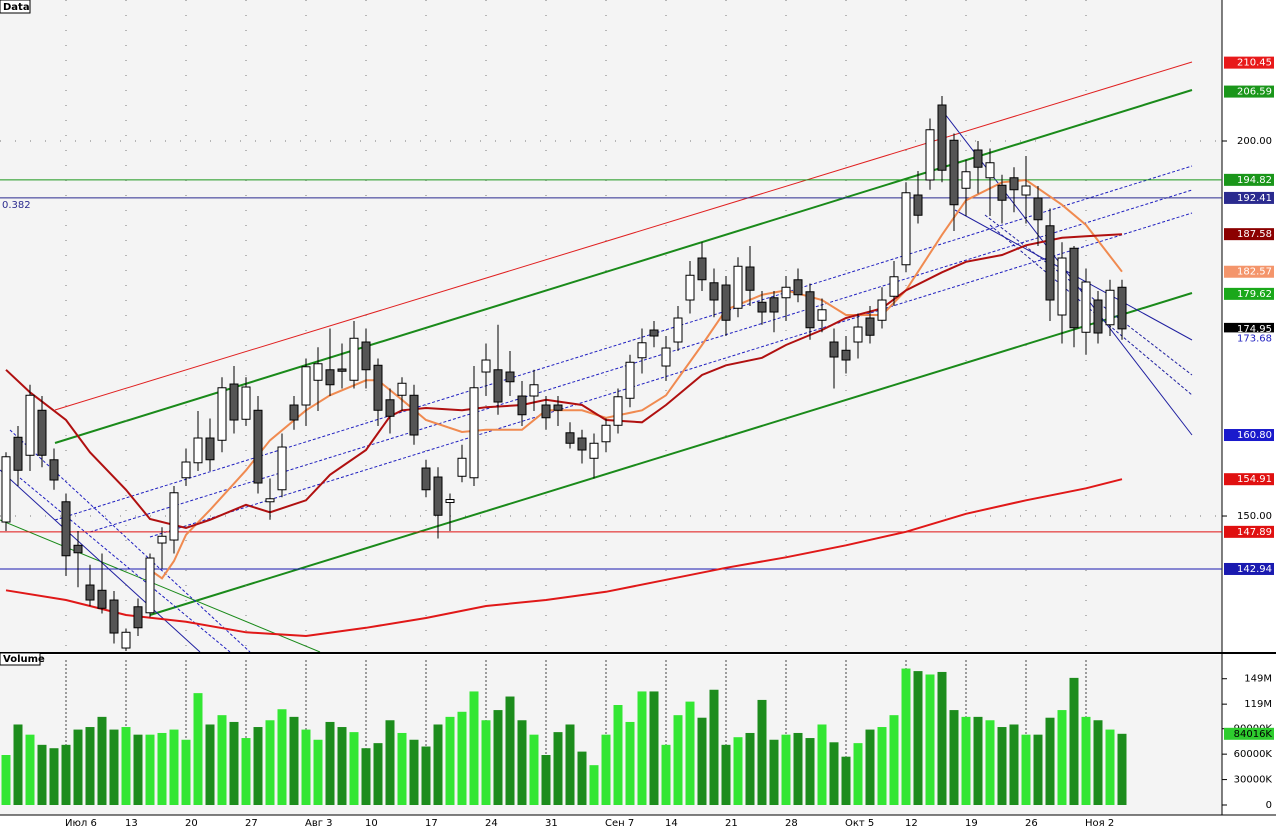  I want to click on level-label: 210.45, so click(1254, 63).